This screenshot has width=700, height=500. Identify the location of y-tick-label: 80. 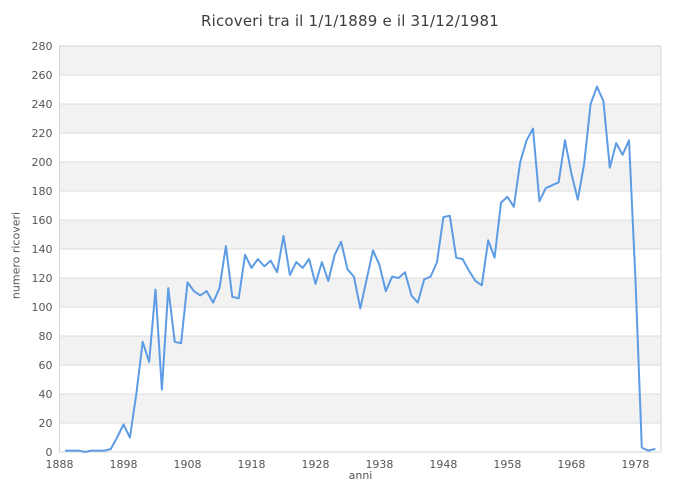
(46, 336).